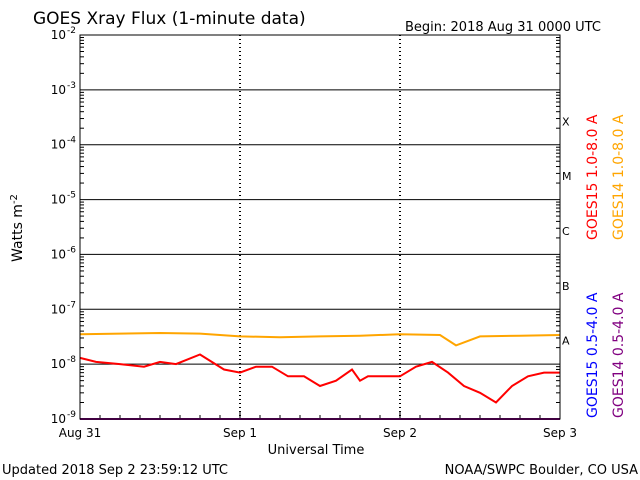 The height and width of the screenshot is (480, 640). Describe the element at coordinates (566, 286) in the screenshot. I see `flare-class-label: B` at that location.